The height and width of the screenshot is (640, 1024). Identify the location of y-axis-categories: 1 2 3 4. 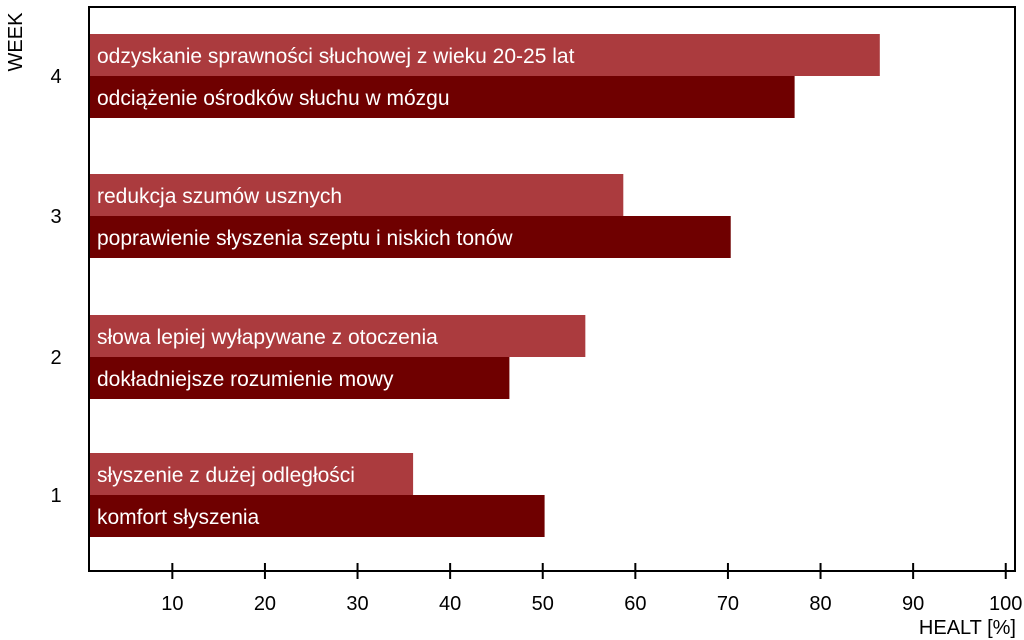
(55, 286).